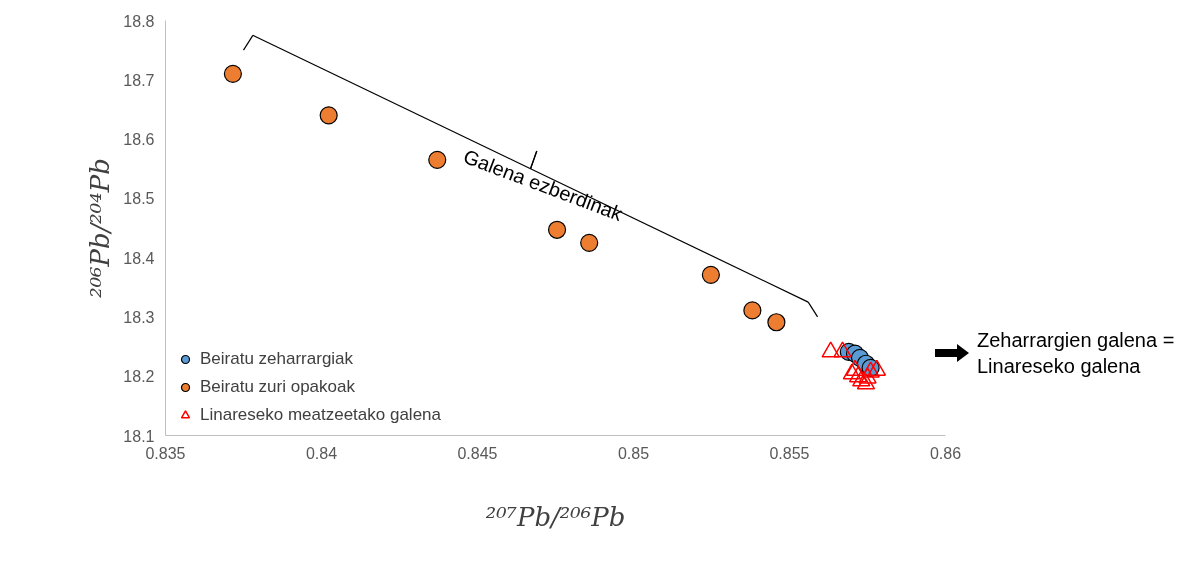 This screenshot has width=1200, height=570. I want to click on x-tick-label: 0.835, so click(165, 453).